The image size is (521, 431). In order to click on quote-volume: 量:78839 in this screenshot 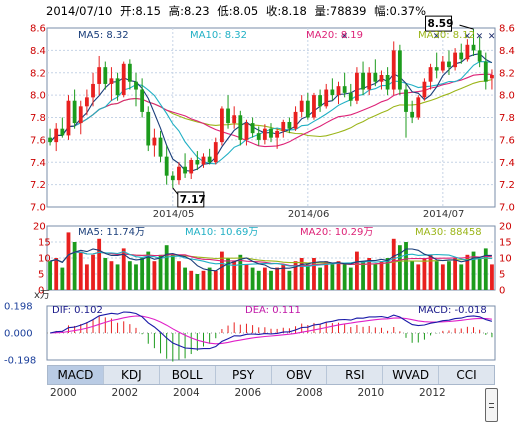, I will do `click(340, 11)`.